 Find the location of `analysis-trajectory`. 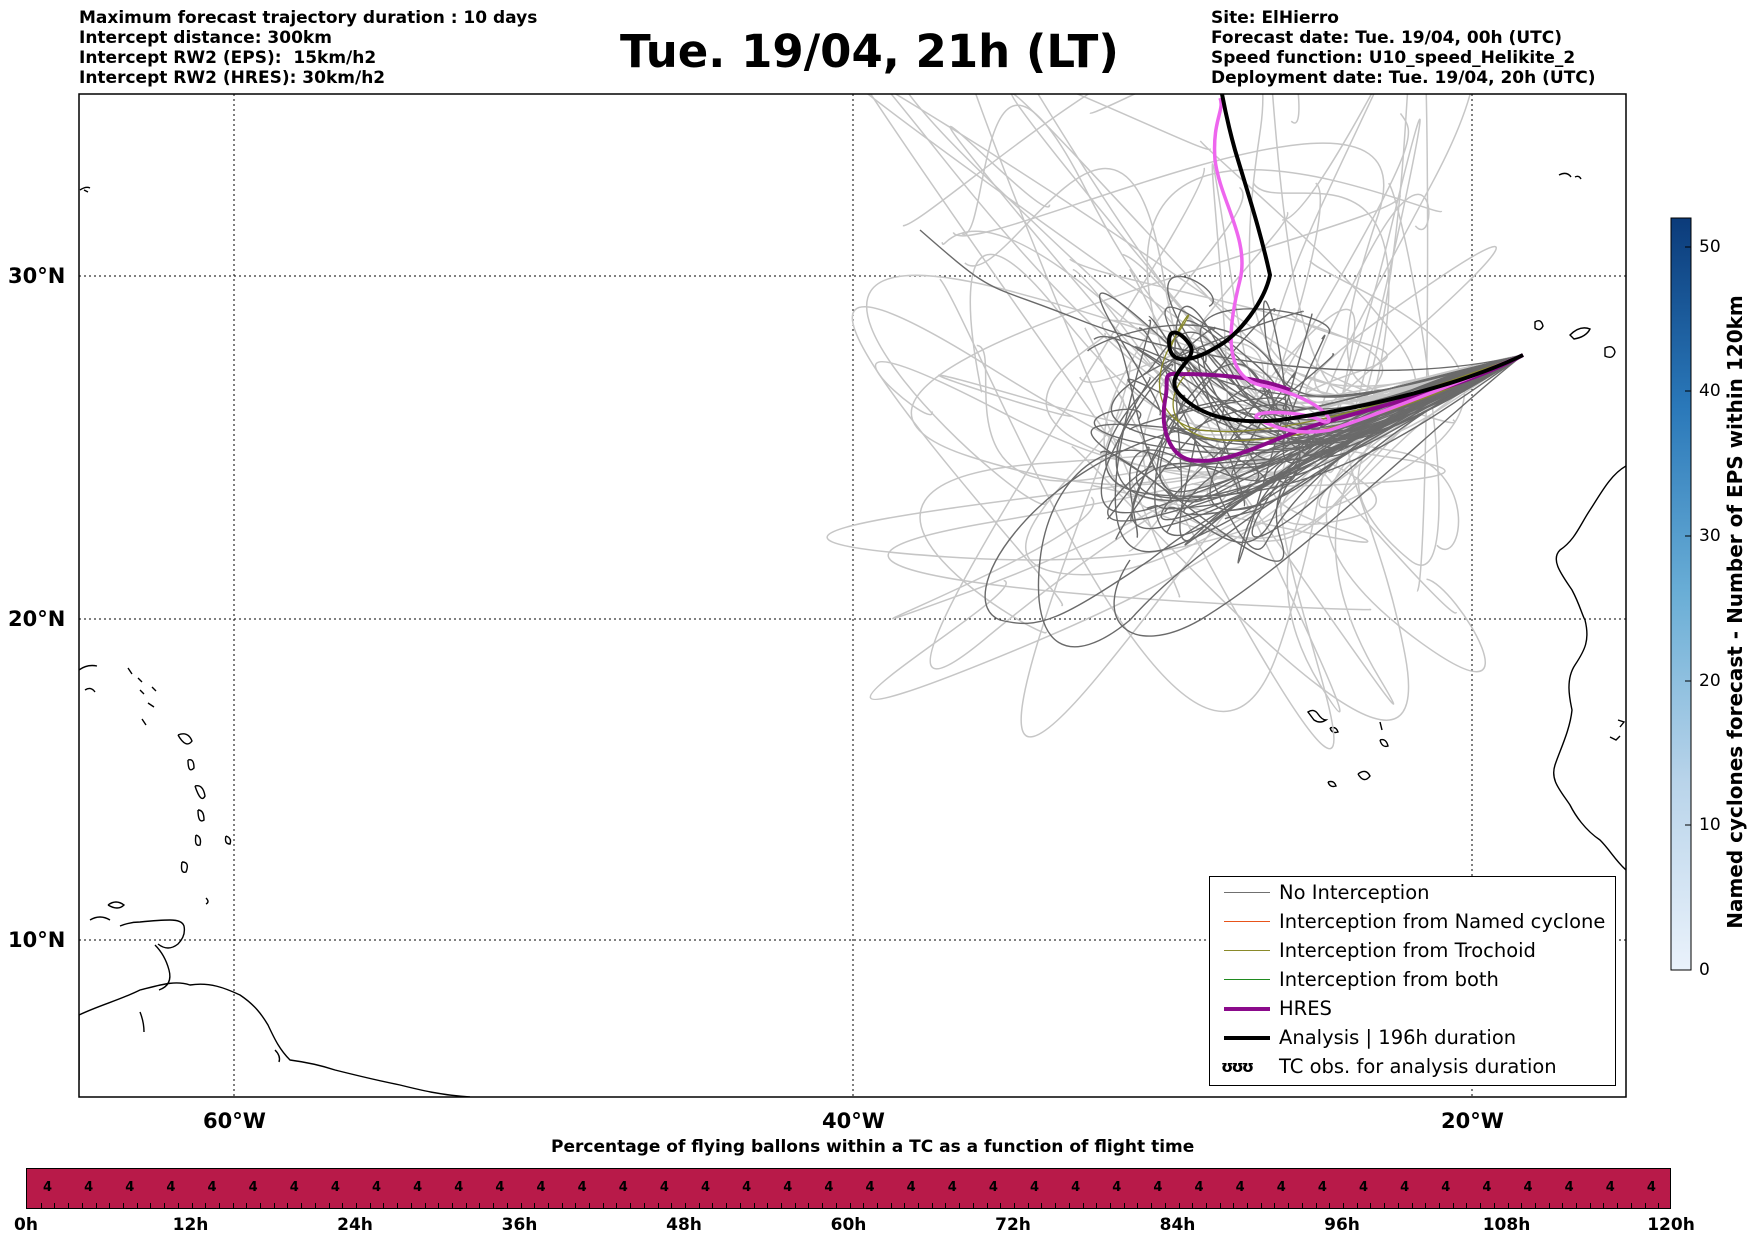

analysis-trajectory is located at coordinates (1345, 259).